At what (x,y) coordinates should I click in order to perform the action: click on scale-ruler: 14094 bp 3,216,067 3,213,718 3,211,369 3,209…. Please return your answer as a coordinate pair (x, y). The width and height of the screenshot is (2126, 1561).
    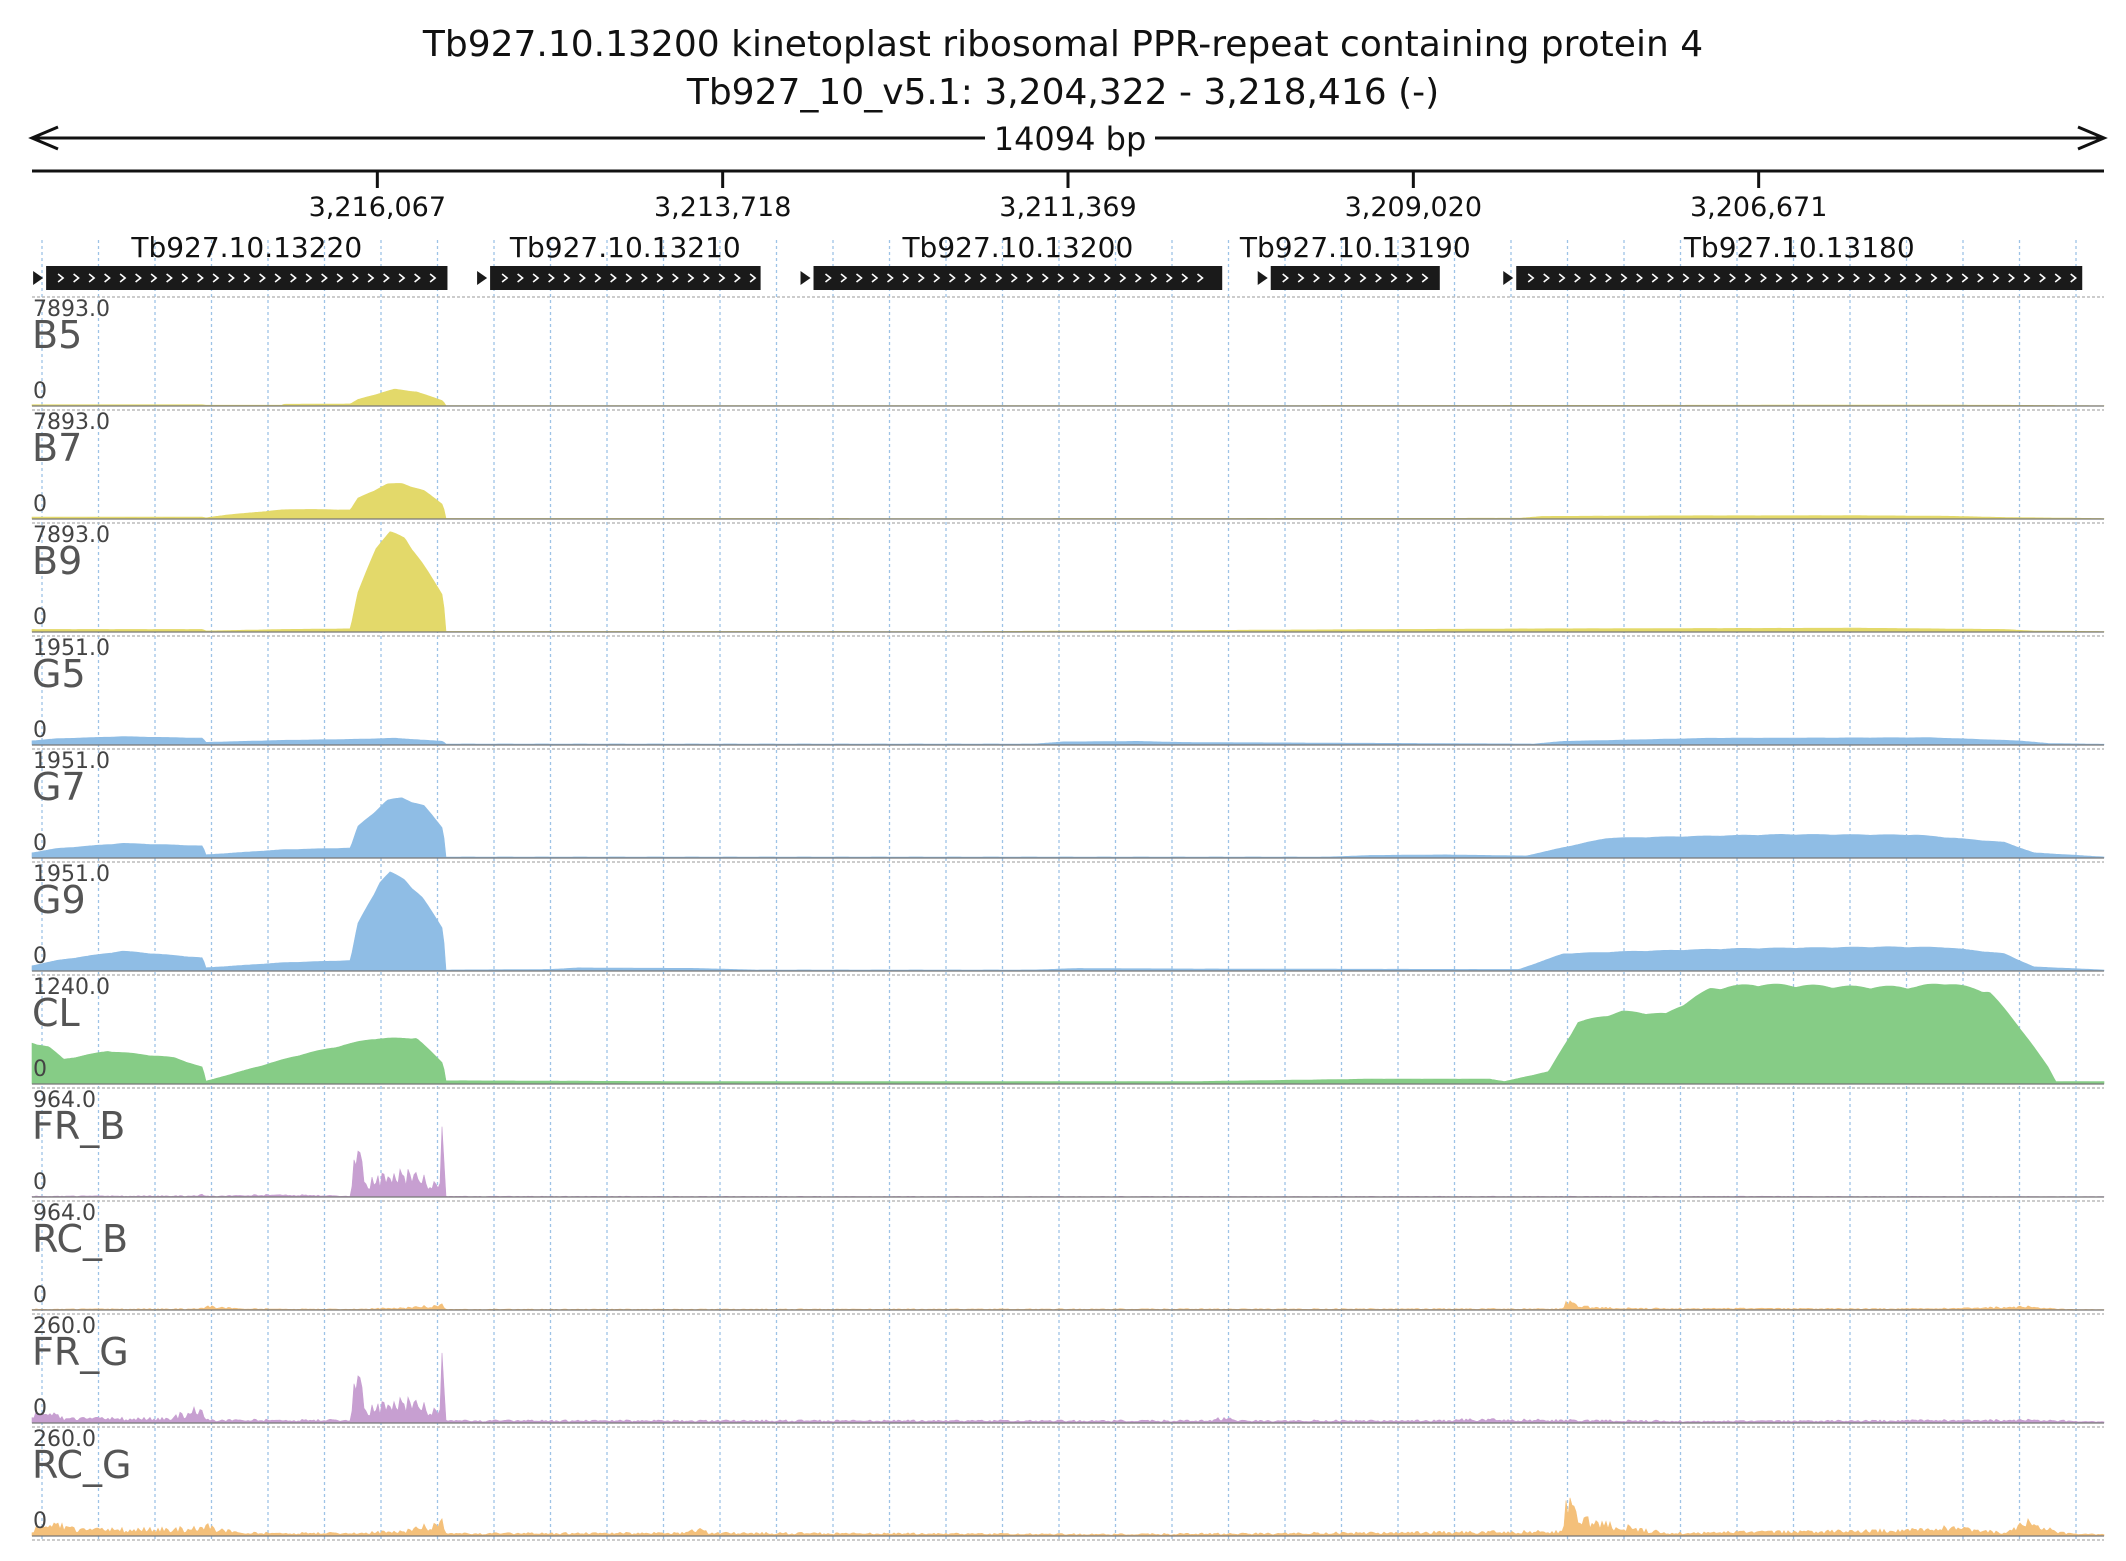
    Looking at the image, I should click on (1068, 171).